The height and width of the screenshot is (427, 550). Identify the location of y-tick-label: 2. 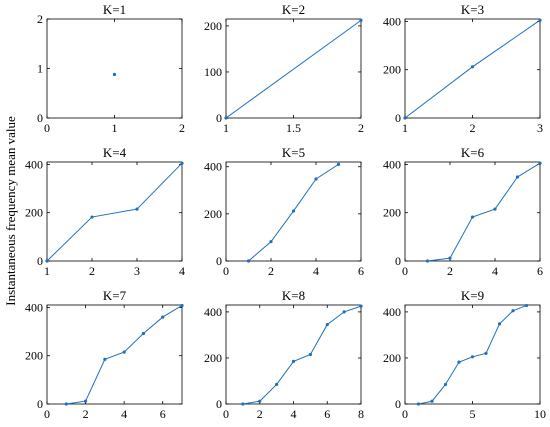
(40, 19).